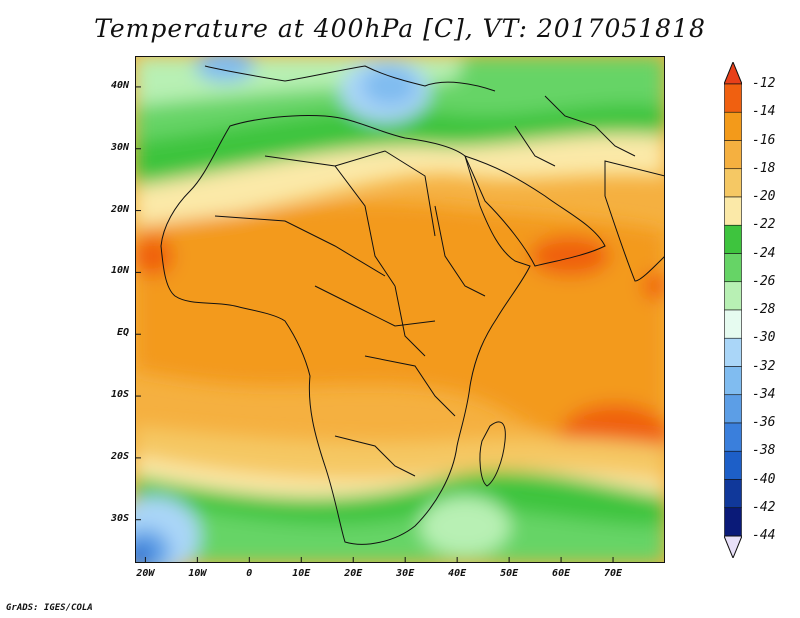 The image size is (800, 618). Describe the element at coordinates (457, 573) in the screenshot. I see `lon-label: 40E` at that location.